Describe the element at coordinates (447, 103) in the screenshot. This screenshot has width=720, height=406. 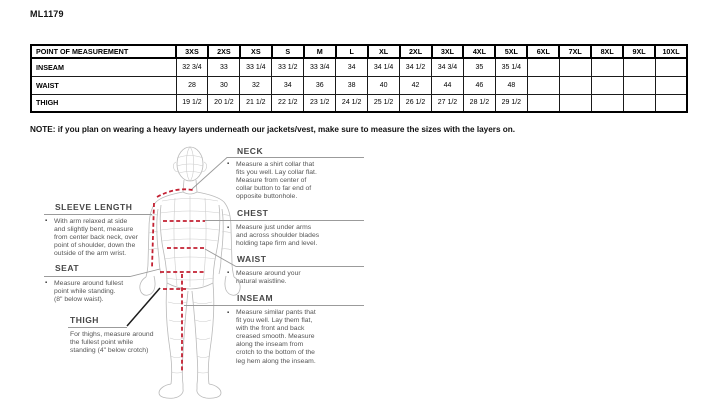
I see `table-cell: 27 1/2` at that location.